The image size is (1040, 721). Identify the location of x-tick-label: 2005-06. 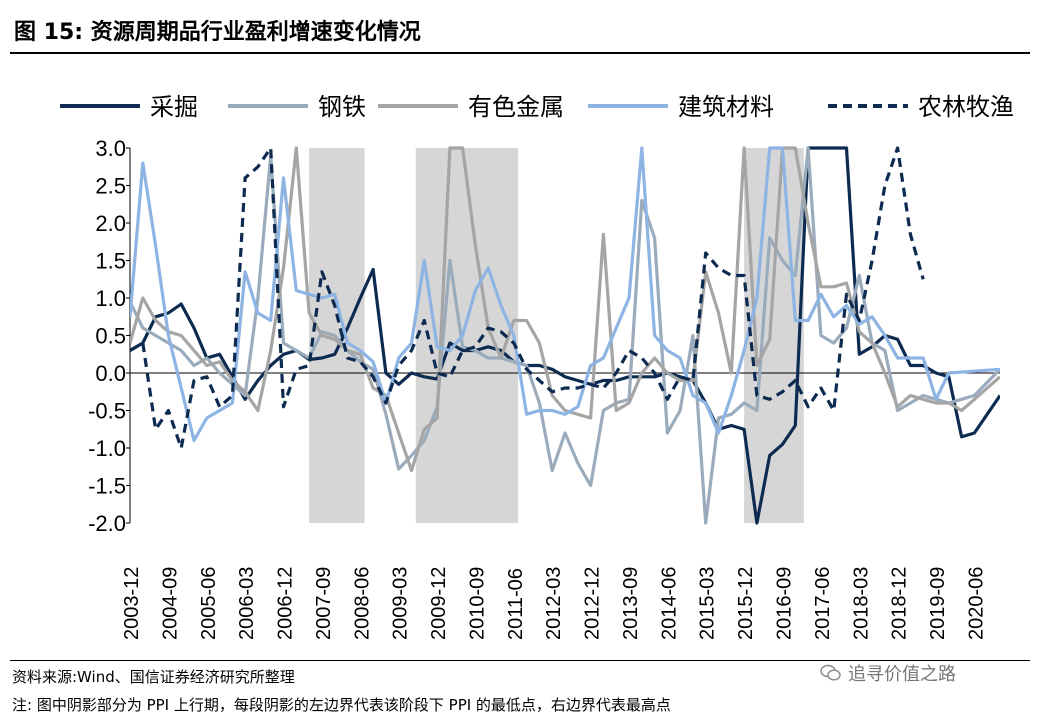
(209, 603).